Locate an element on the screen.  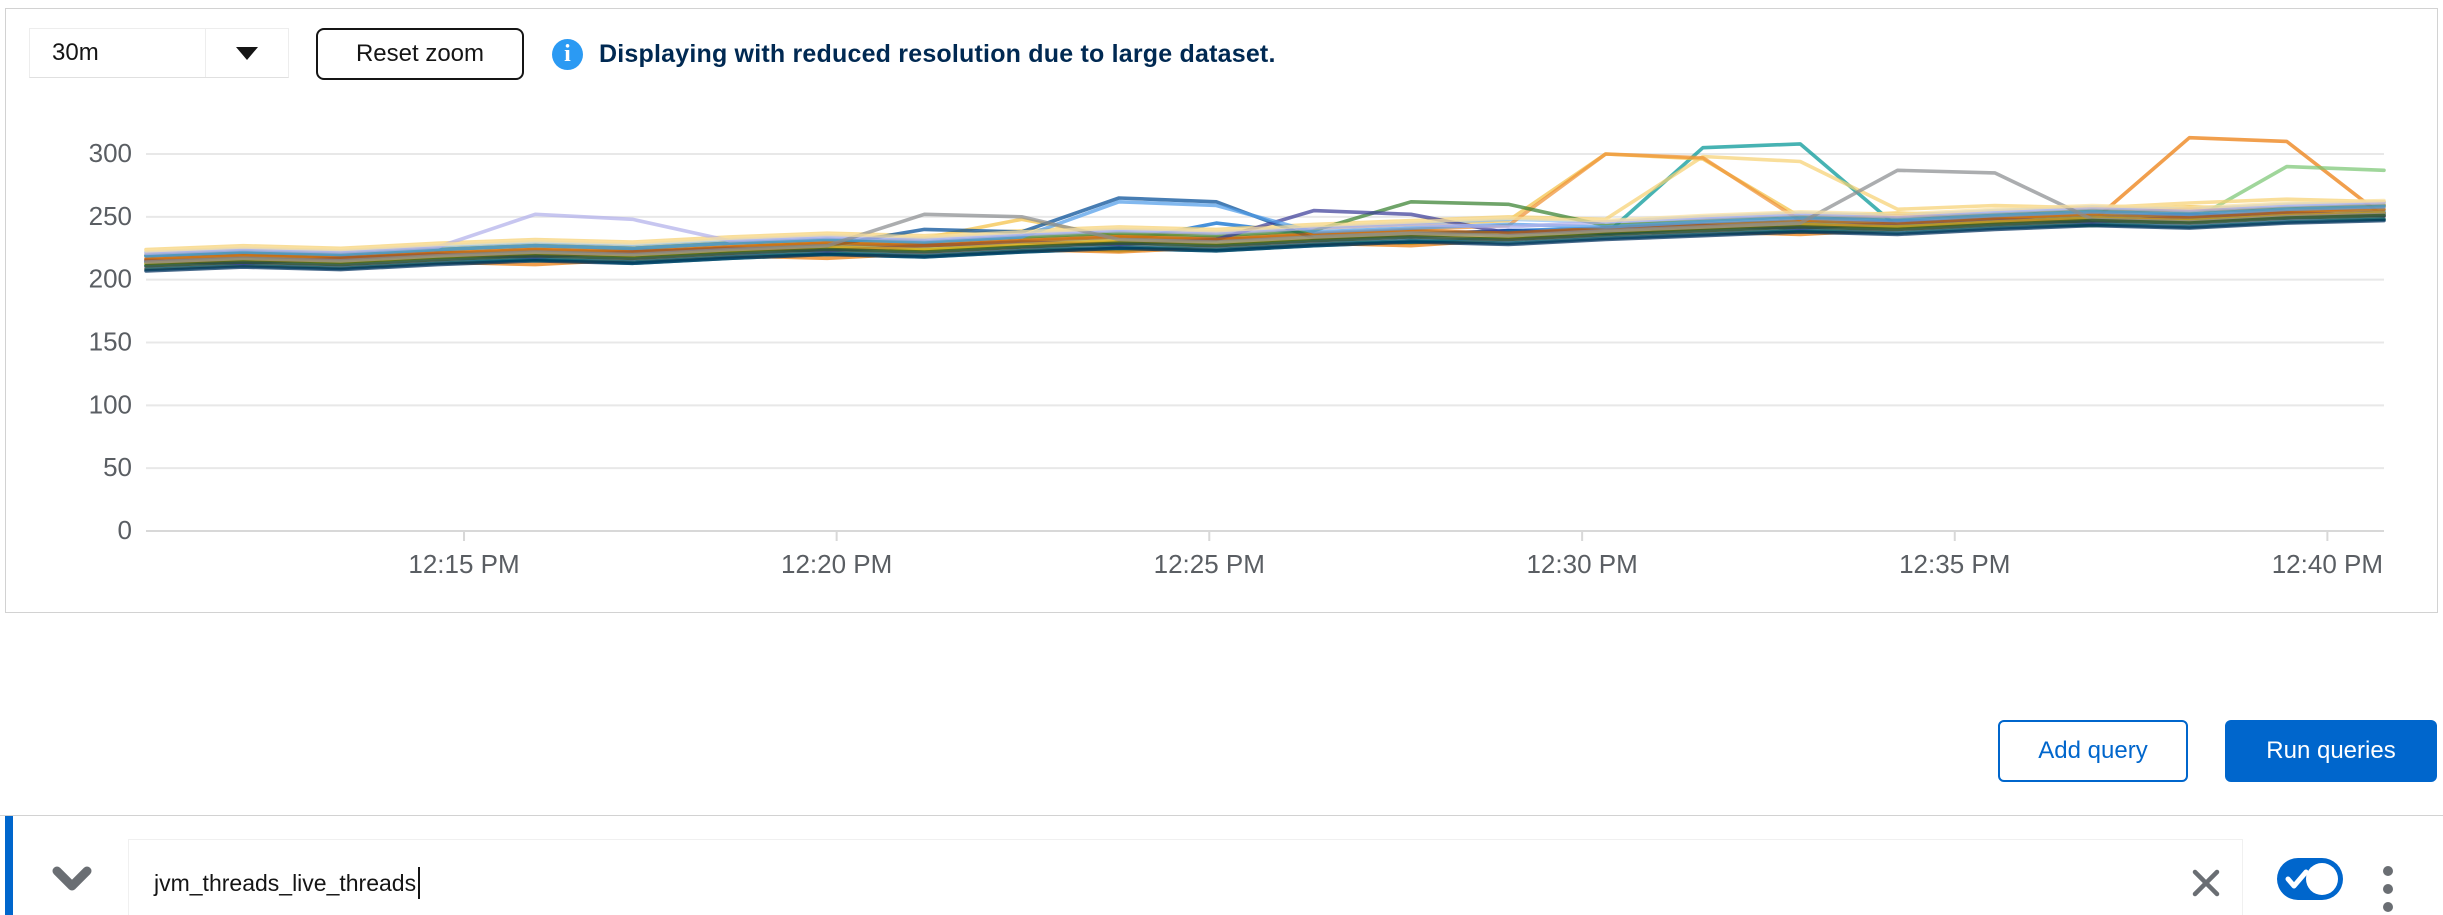
close-icon is located at coordinates (2206, 883).